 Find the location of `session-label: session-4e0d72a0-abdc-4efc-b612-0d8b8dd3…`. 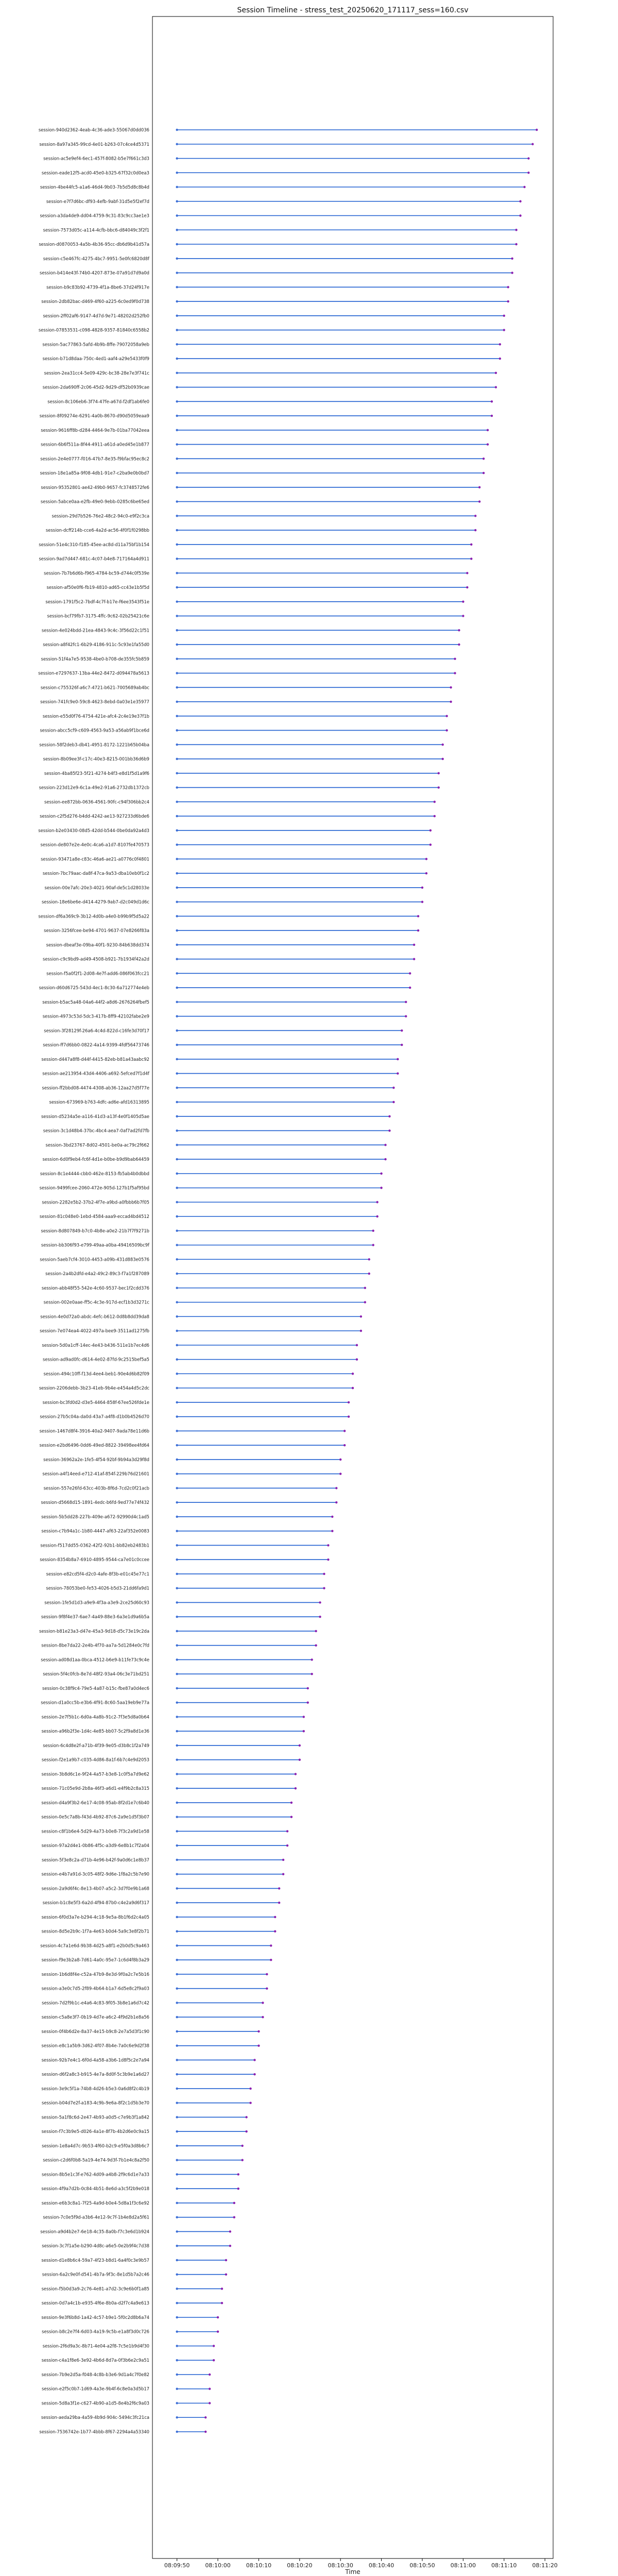

session-label: session-4e0d72a0-abdc-4efc-b612-0d8b8dd3… is located at coordinates (95, 1316).